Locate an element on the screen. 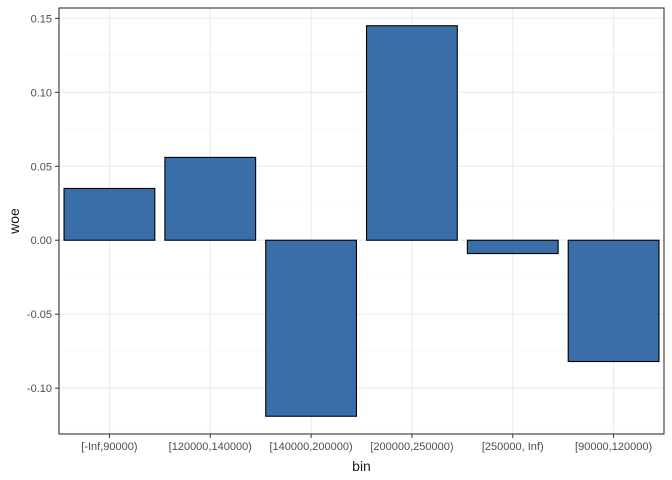 The height and width of the screenshot is (480, 672). x-axis-title: bin is located at coordinates (361, 466).